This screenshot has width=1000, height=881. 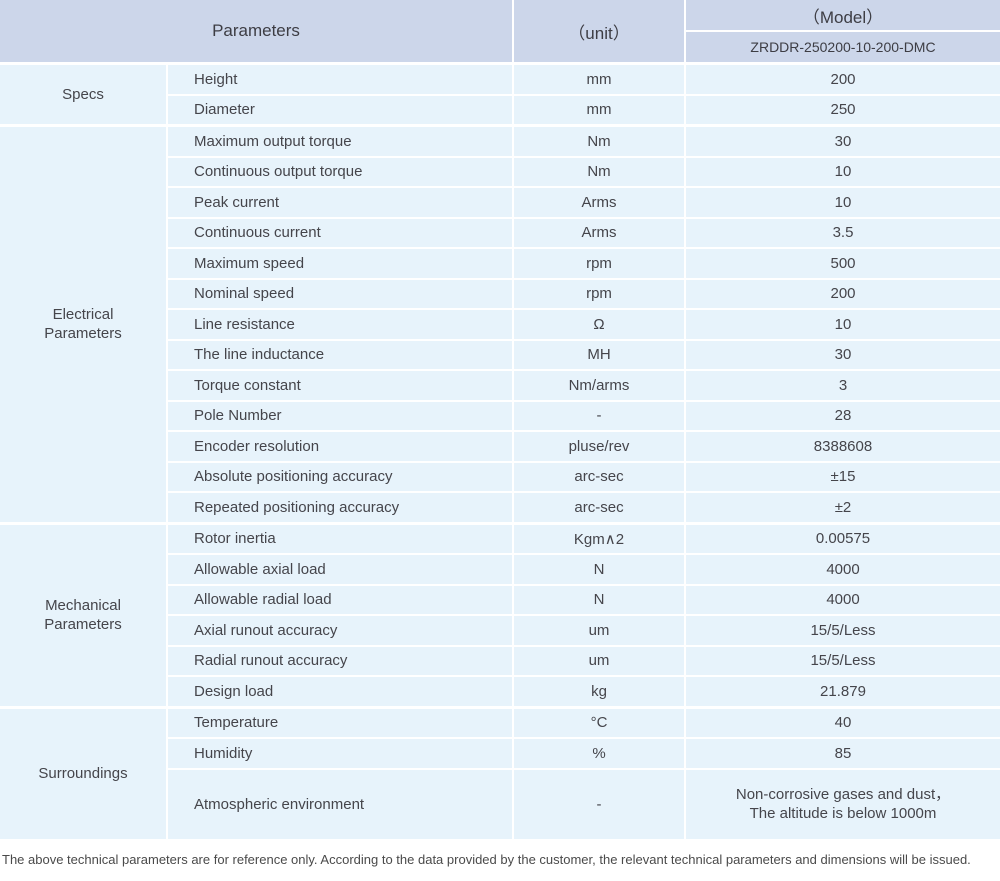 What do you see at coordinates (599, 538) in the screenshot?
I see `param-unit: Kgm∧2` at bounding box center [599, 538].